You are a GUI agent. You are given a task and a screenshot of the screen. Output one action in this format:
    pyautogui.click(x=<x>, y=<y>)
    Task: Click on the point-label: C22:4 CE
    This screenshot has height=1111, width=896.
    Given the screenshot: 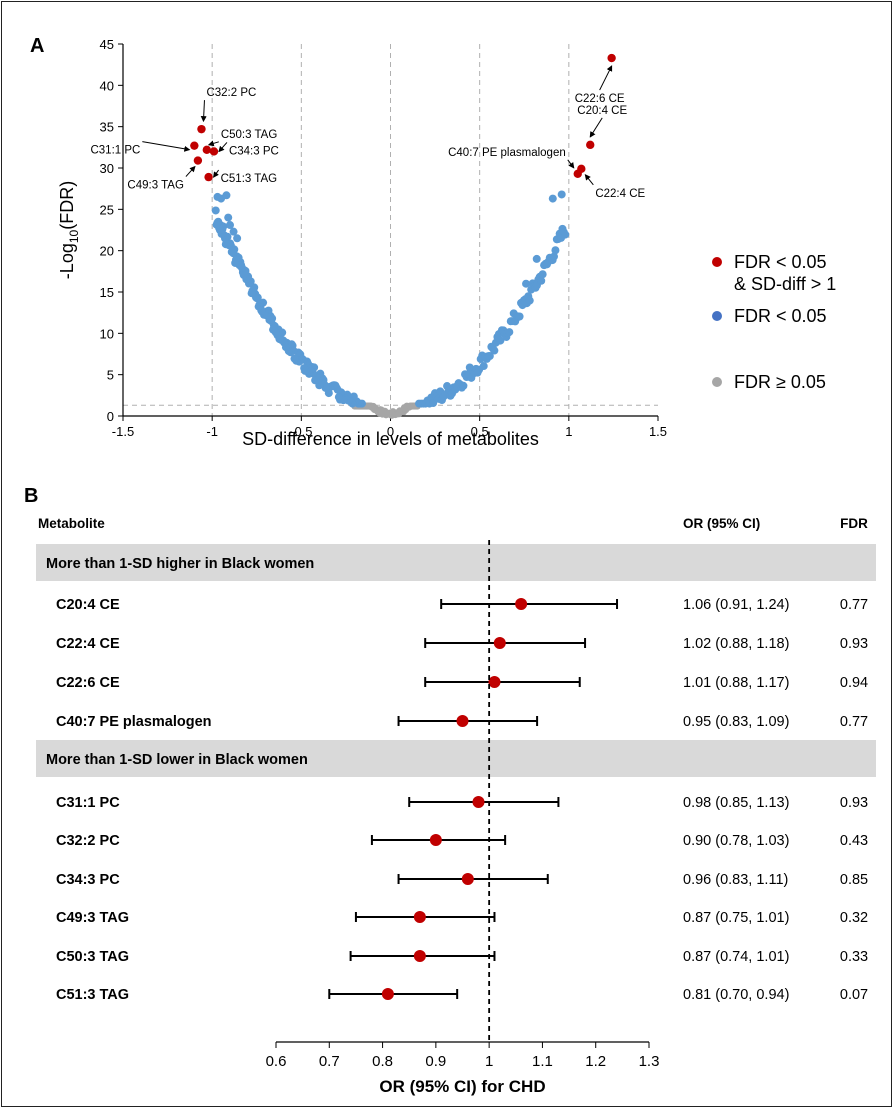 What is the action you would take?
    pyautogui.click(x=620, y=194)
    